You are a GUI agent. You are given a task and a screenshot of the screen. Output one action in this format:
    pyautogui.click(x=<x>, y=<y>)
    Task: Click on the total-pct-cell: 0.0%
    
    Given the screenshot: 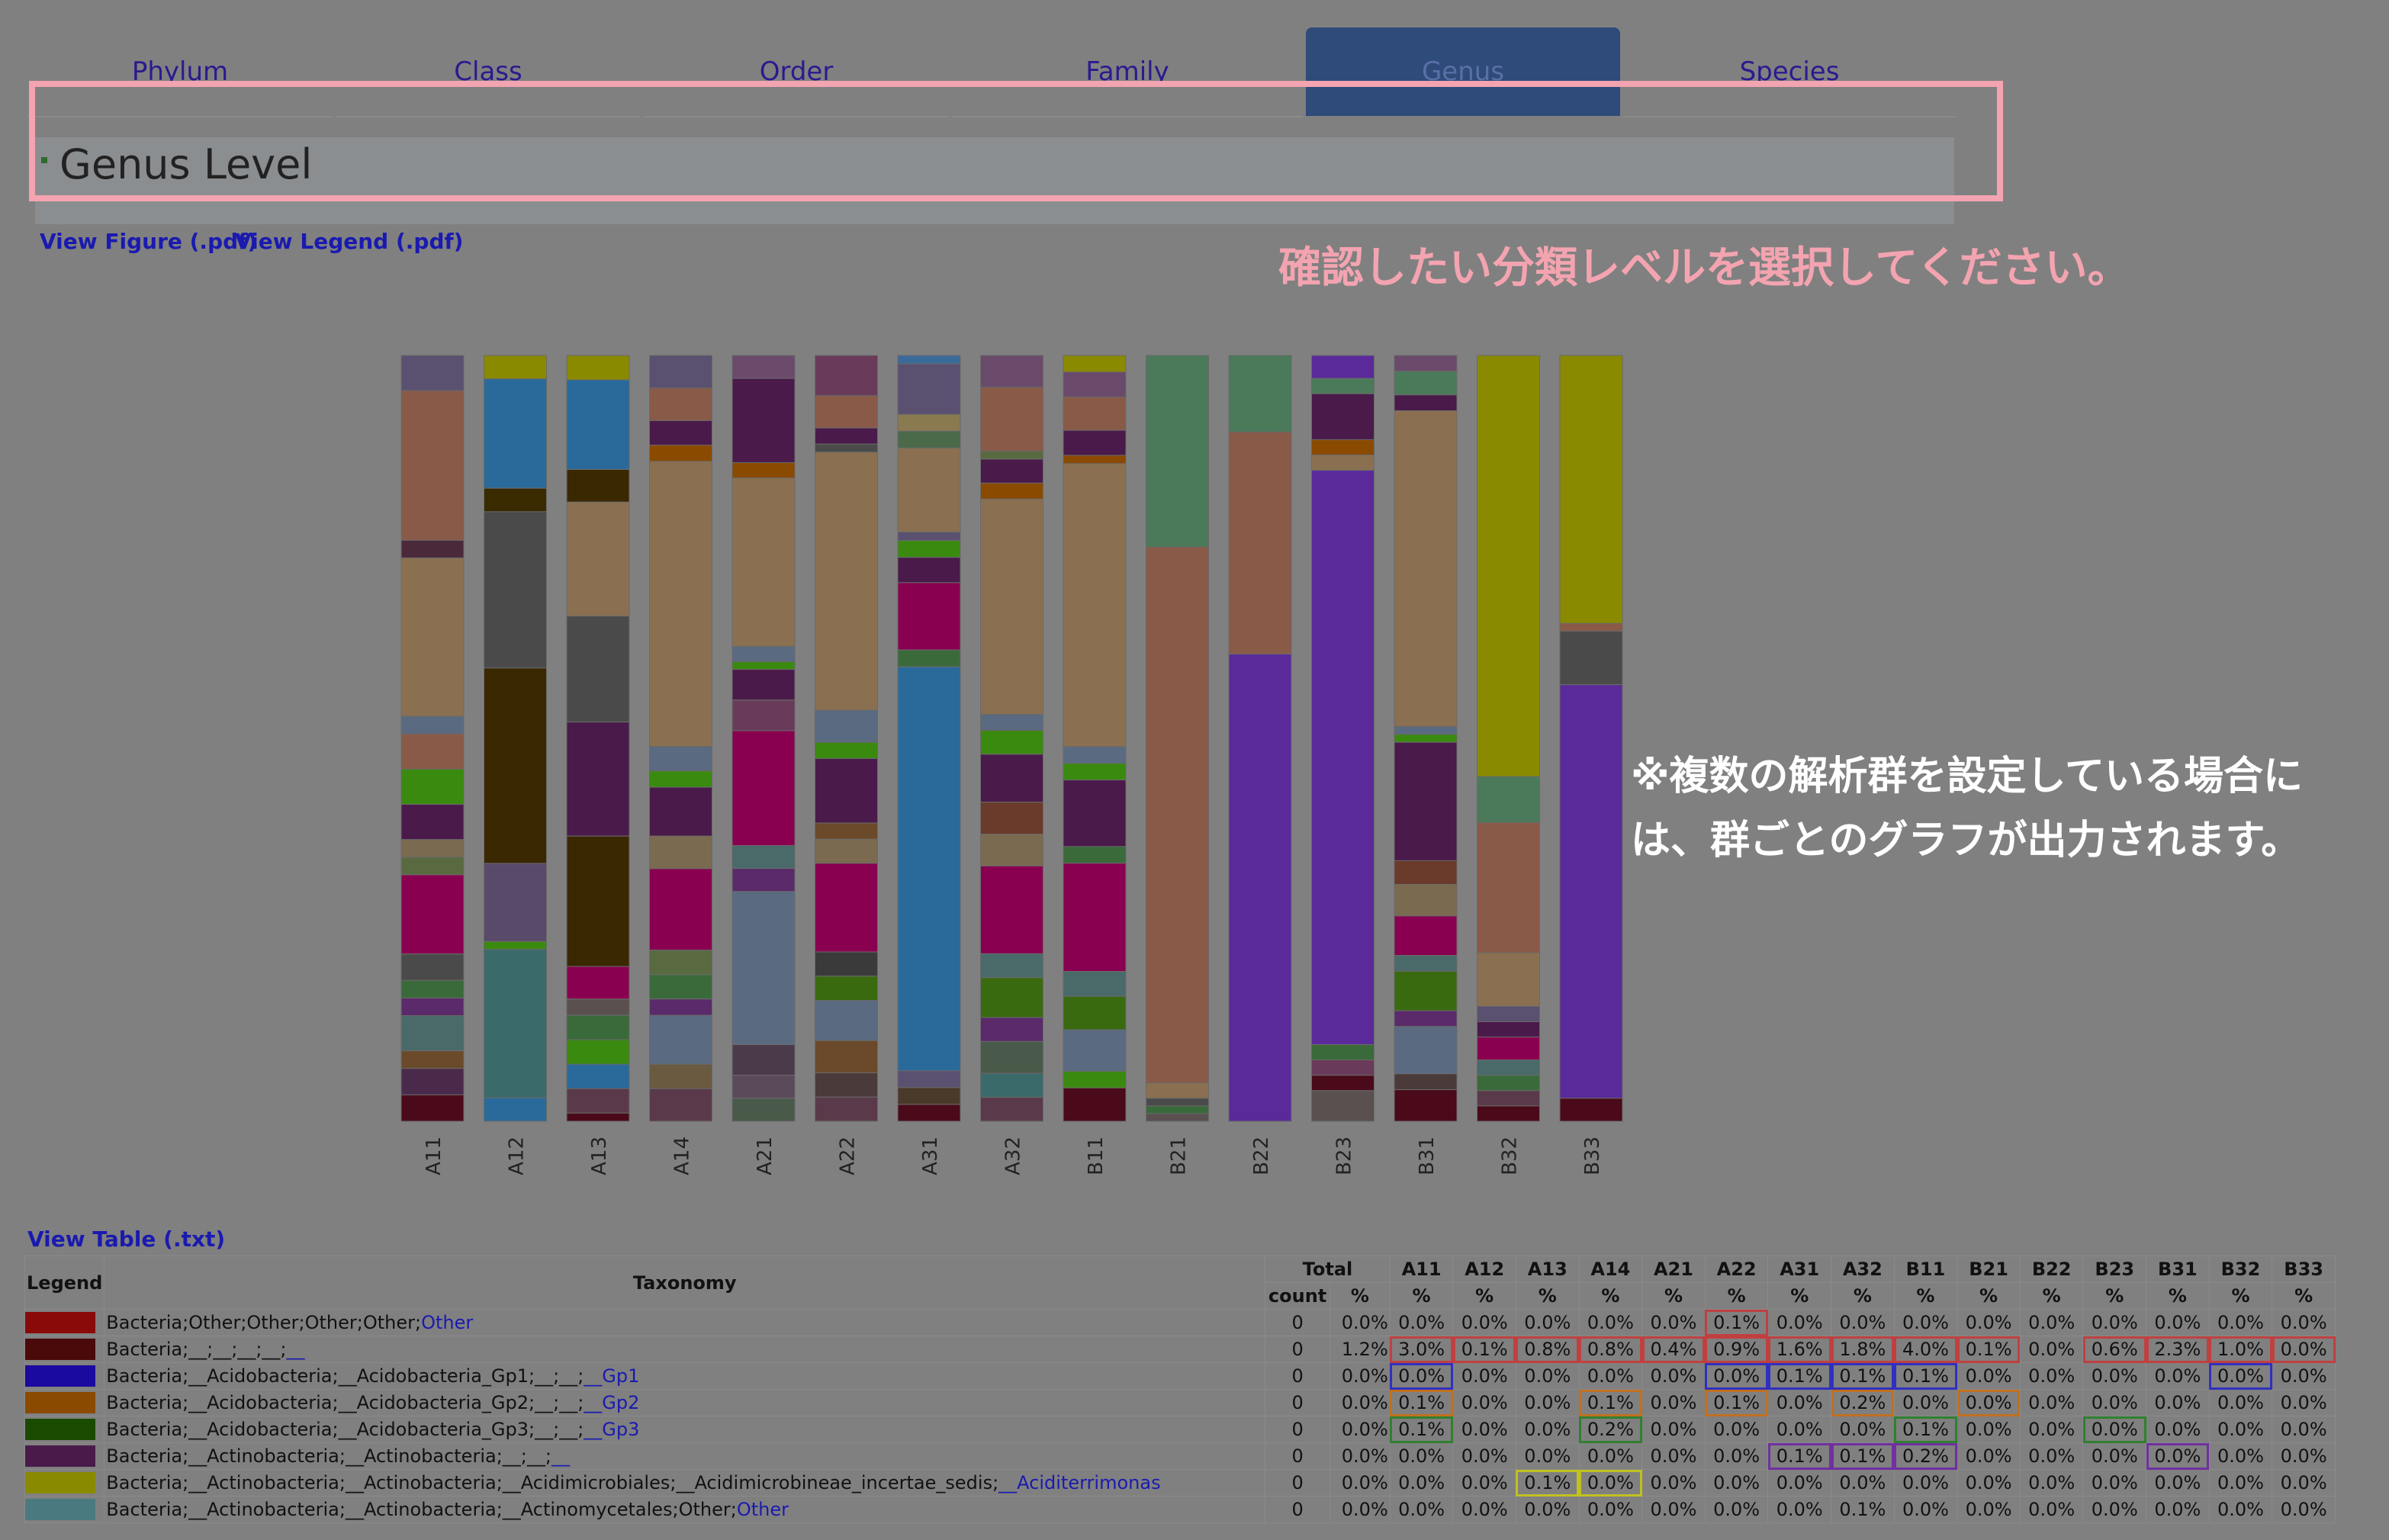 What is the action you would take?
    pyautogui.click(x=1360, y=1509)
    